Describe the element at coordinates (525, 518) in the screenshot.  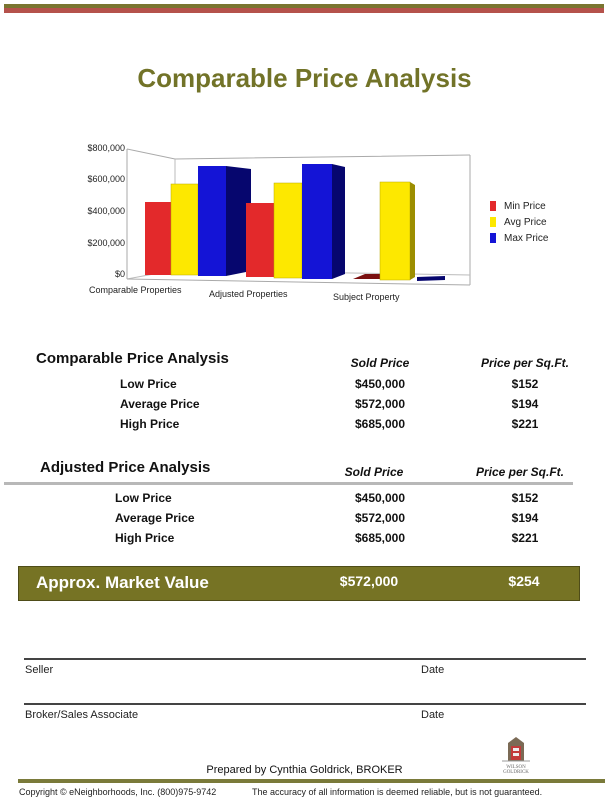
I see `adjusted-sqft-value: $194` at that location.